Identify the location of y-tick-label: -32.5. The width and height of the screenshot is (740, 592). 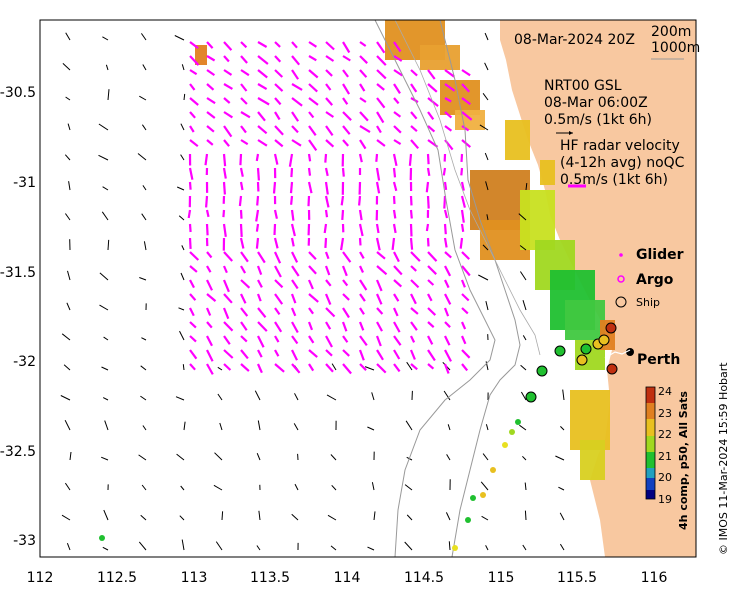
(18, 452).